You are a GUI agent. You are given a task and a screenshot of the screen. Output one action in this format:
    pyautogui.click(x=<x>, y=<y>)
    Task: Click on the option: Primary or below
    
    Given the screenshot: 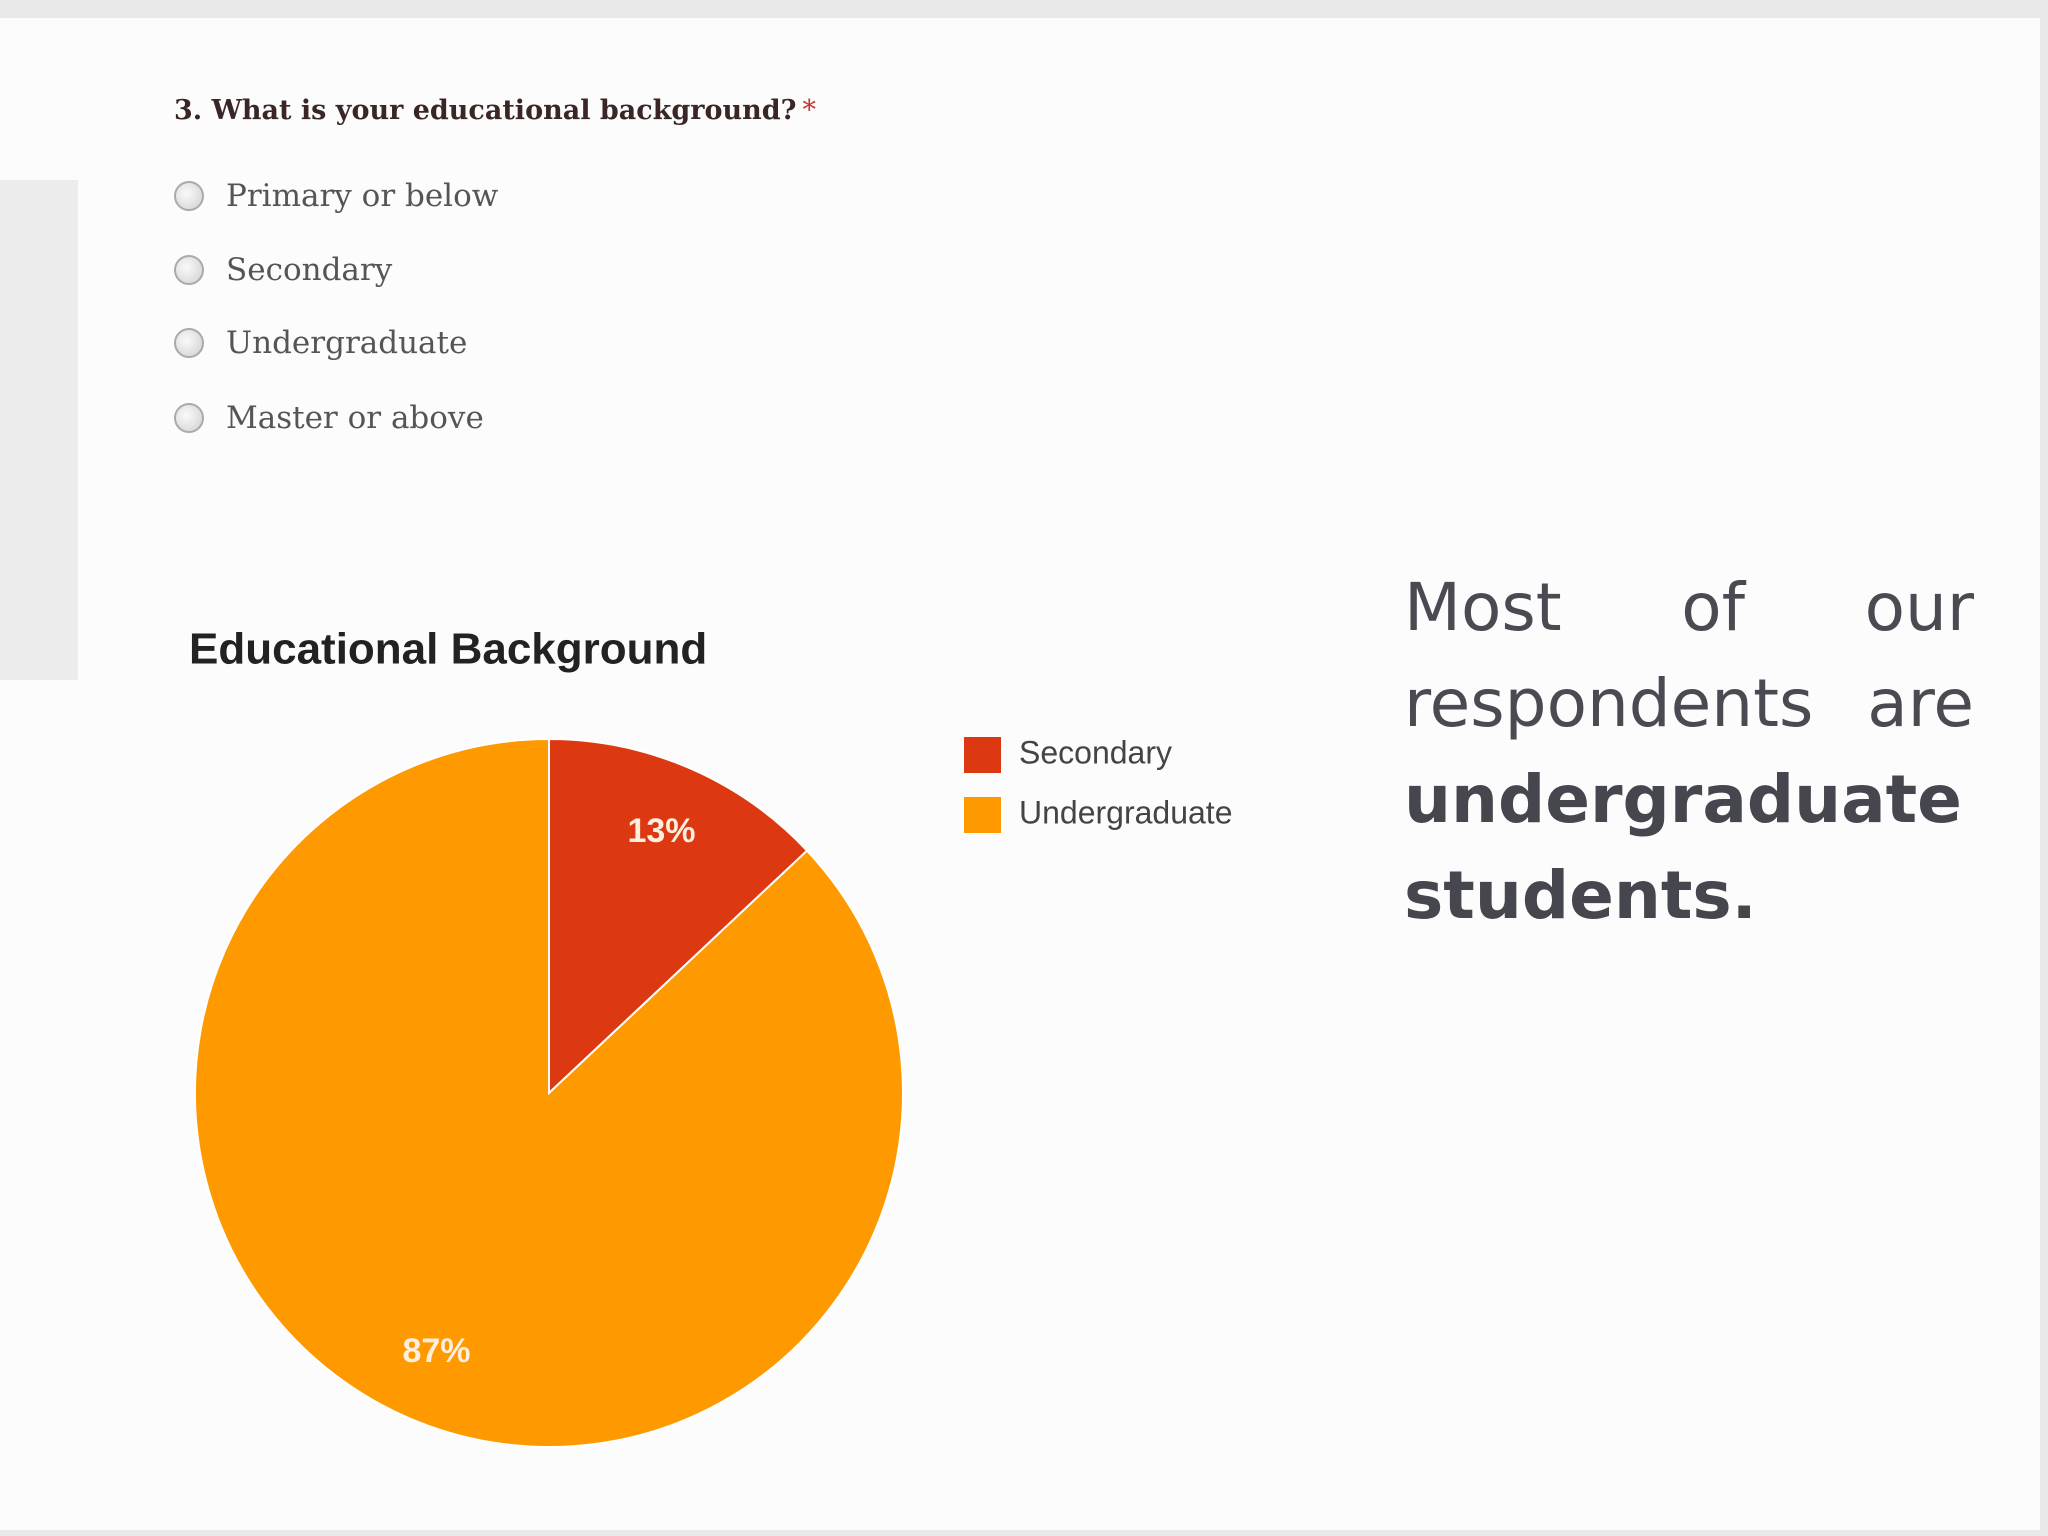 What is the action you would take?
    pyautogui.click(x=336, y=196)
    